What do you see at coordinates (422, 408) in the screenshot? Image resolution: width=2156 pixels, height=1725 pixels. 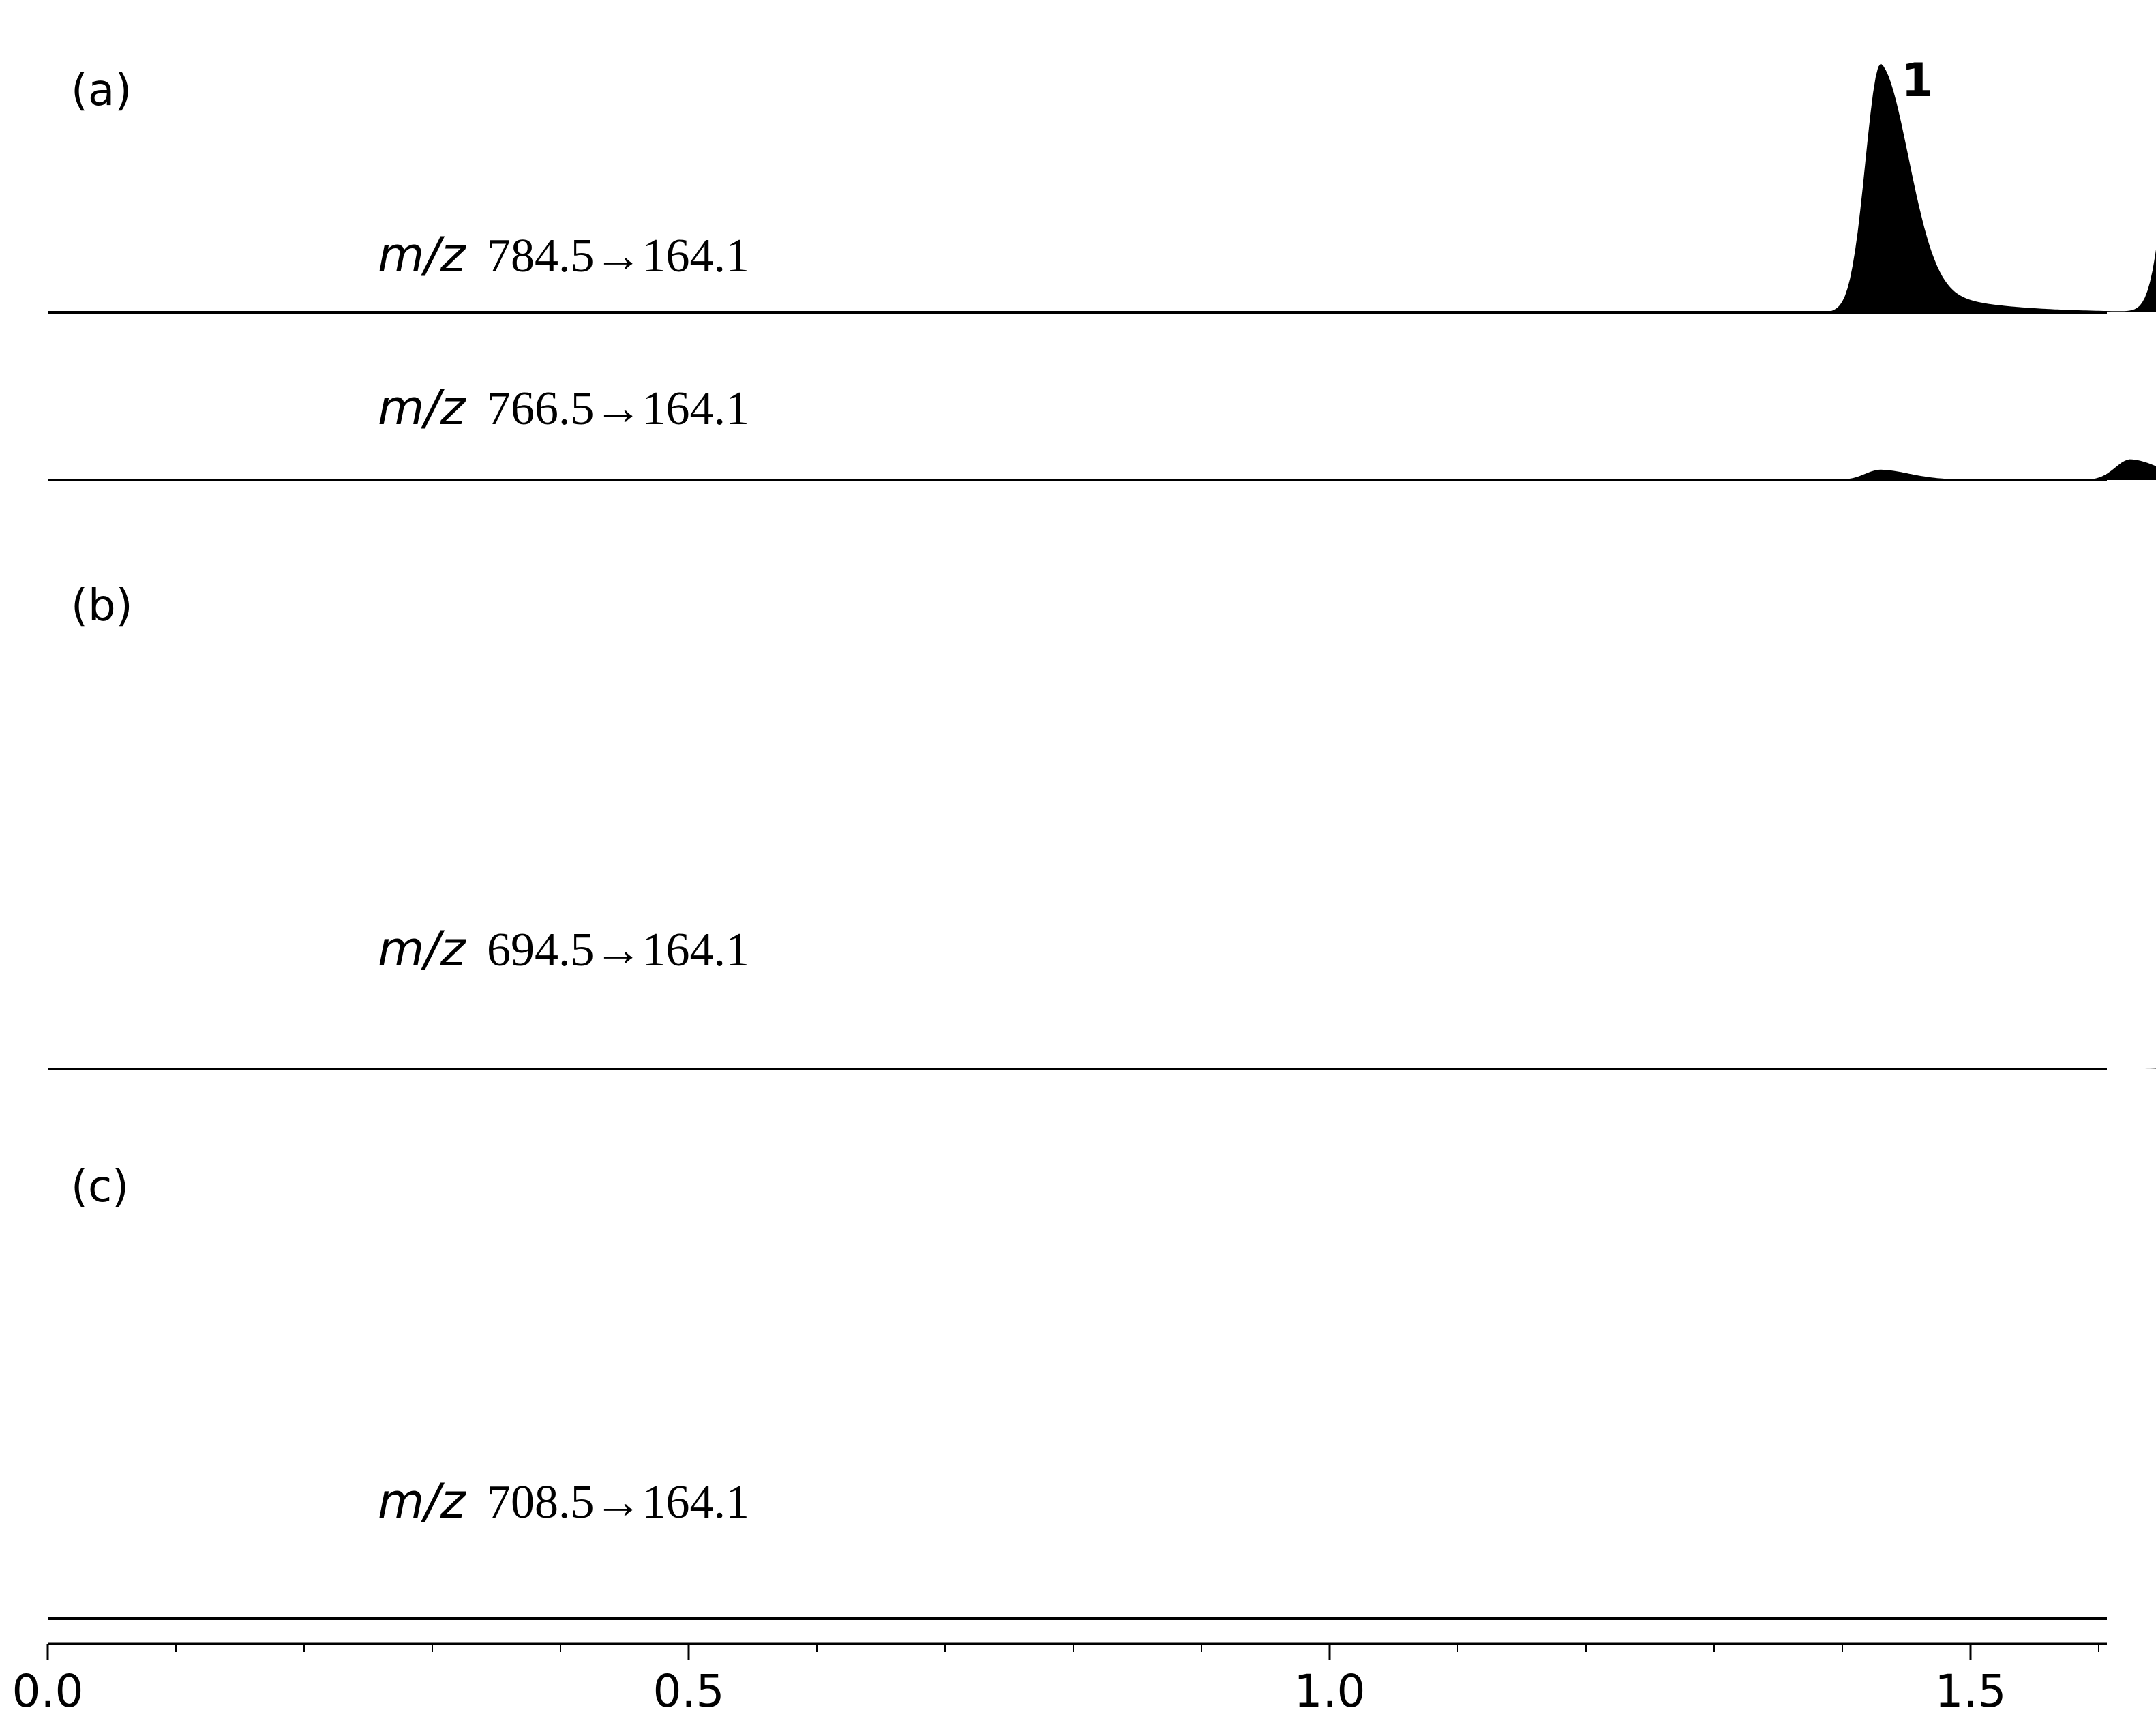 I see `trace-label-766-mz: m/z` at bounding box center [422, 408].